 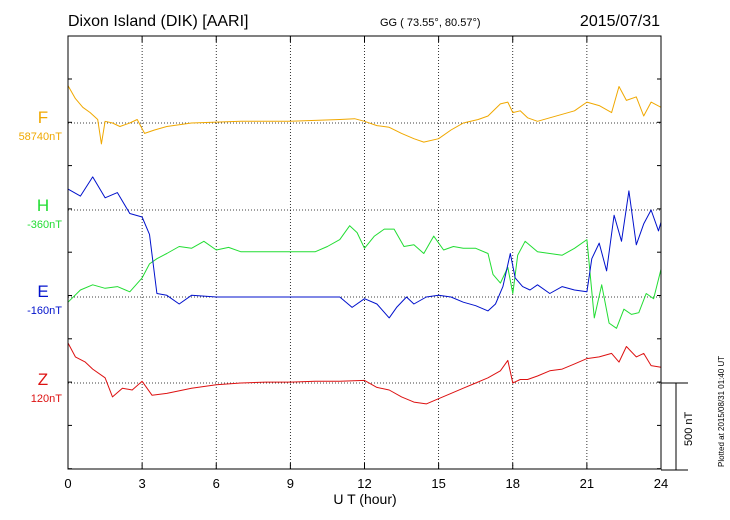 I want to click on station-title: Dixon Island (DIK) [AARI], so click(x=158, y=21).